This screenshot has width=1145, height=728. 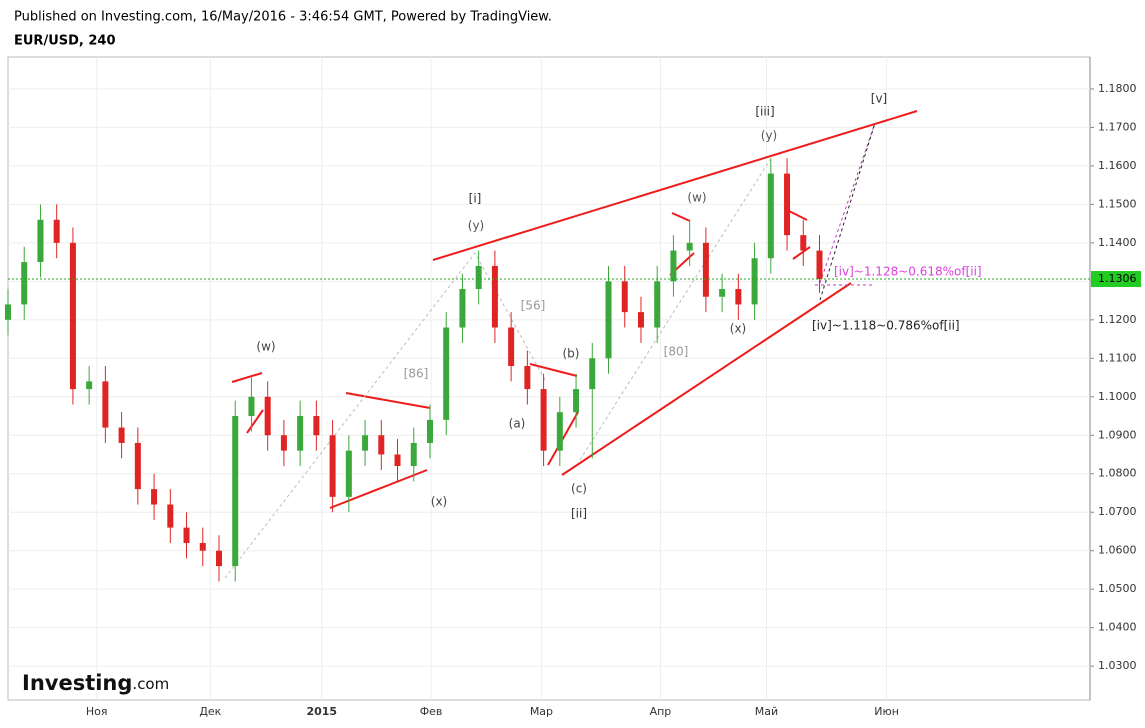 I want to click on y-tick-label: 1.1700, so click(x=1117, y=126).